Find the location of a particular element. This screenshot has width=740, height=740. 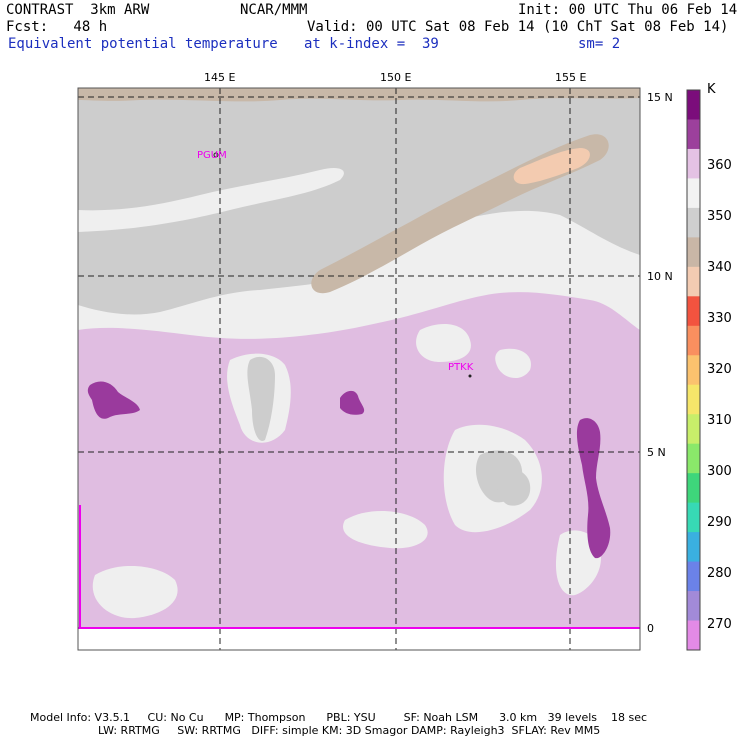

colorbar-label-270: 270 is located at coordinates (719, 624).